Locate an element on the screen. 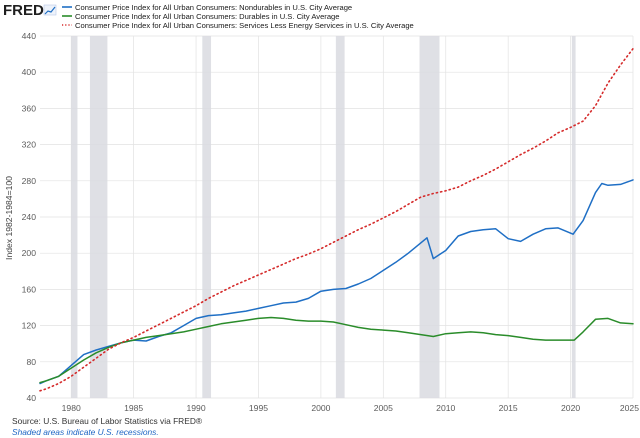 The height and width of the screenshot is (438, 640). y-tick-label: 160 is located at coordinates (29, 289).